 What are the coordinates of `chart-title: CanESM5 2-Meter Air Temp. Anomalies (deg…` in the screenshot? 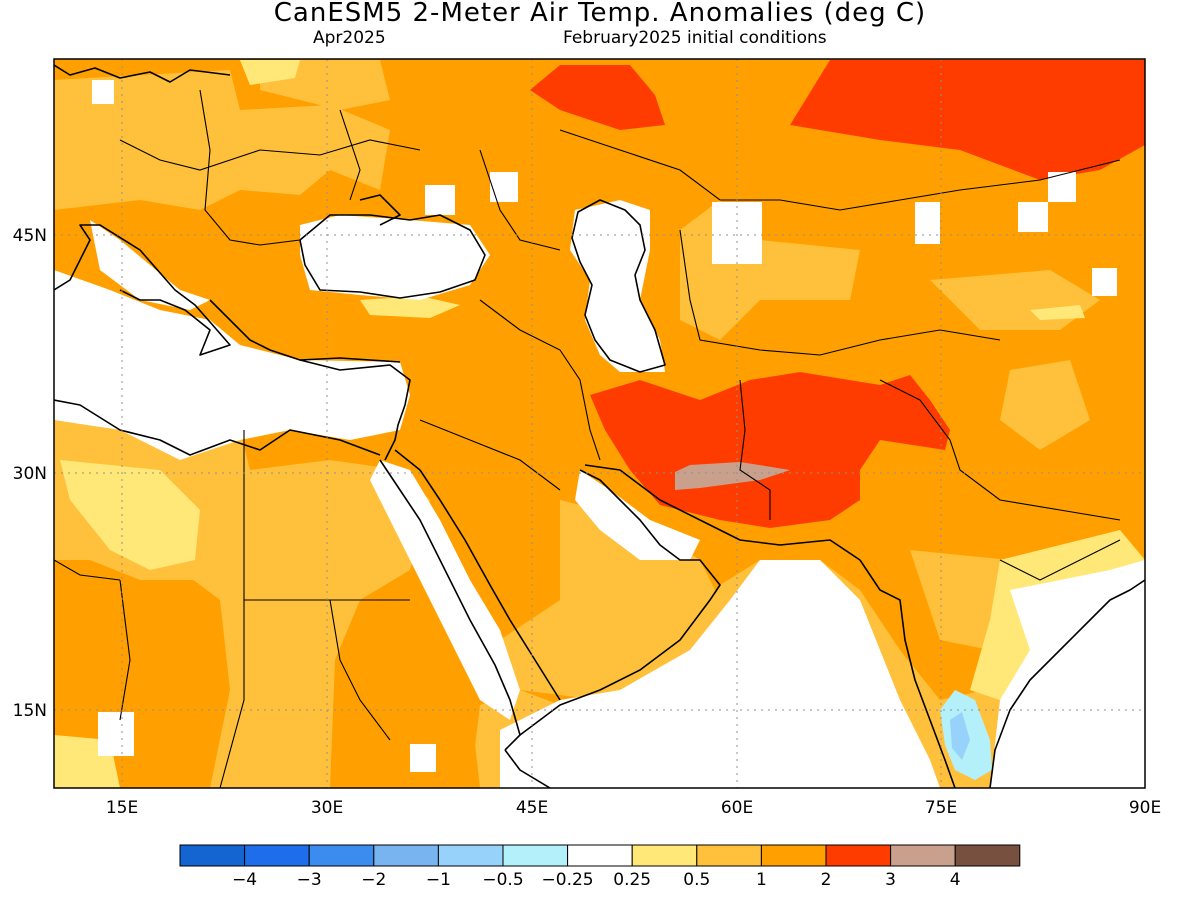 It's located at (600, 14).